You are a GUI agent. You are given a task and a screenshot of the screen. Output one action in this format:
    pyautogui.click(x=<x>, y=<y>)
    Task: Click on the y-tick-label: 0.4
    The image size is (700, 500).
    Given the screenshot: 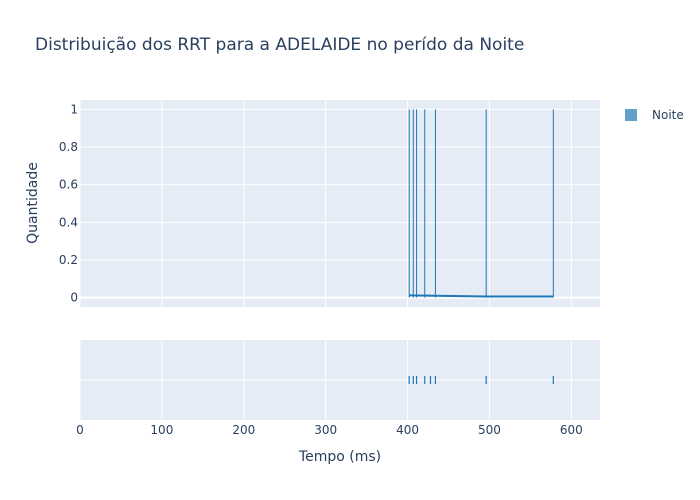 What is the action you would take?
    pyautogui.click(x=68, y=222)
    